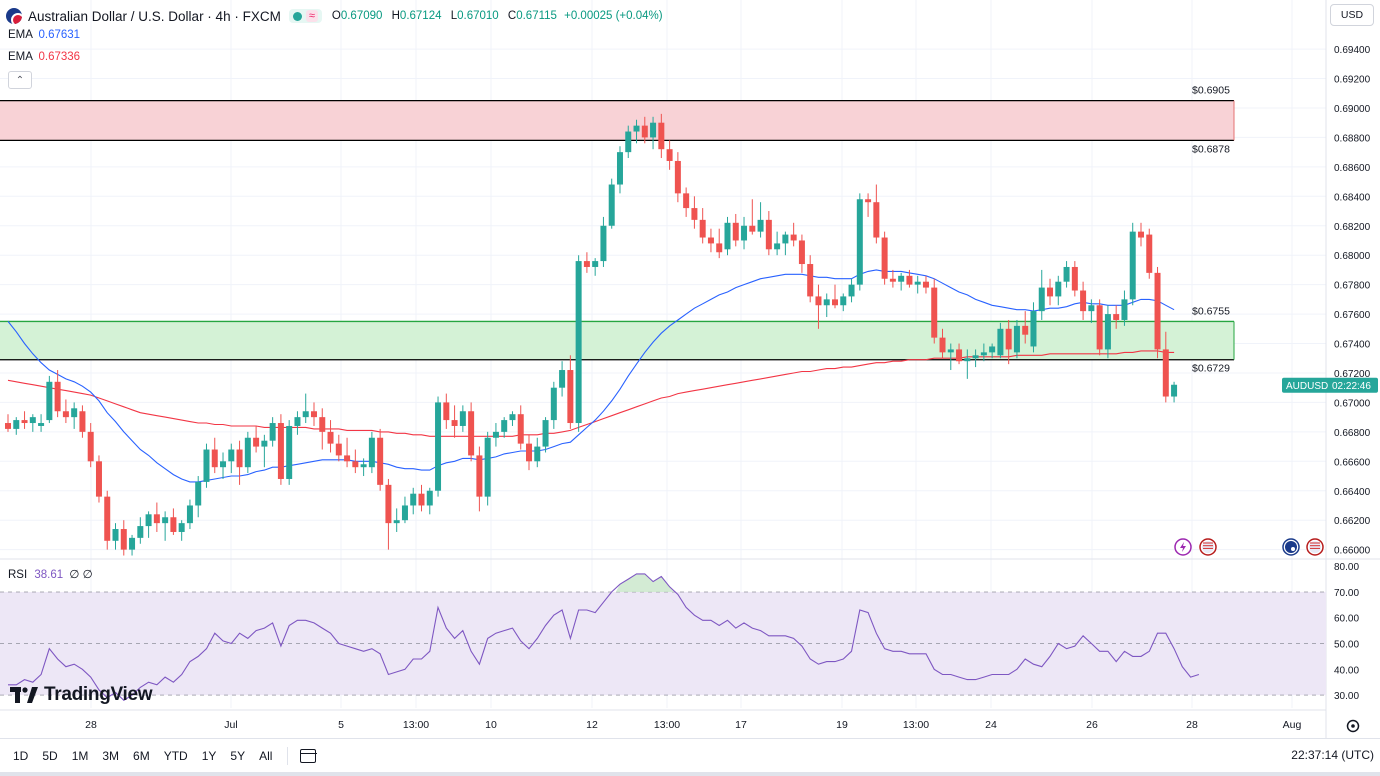 This screenshot has width=1380, height=776. Describe the element at coordinates (175, 755) in the screenshot. I see `timeframe-ytd: YTD` at that location.